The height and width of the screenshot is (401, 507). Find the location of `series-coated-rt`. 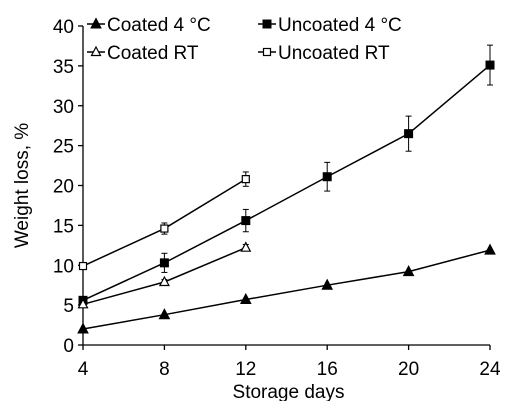

series-coated-rt is located at coordinates (164, 275).